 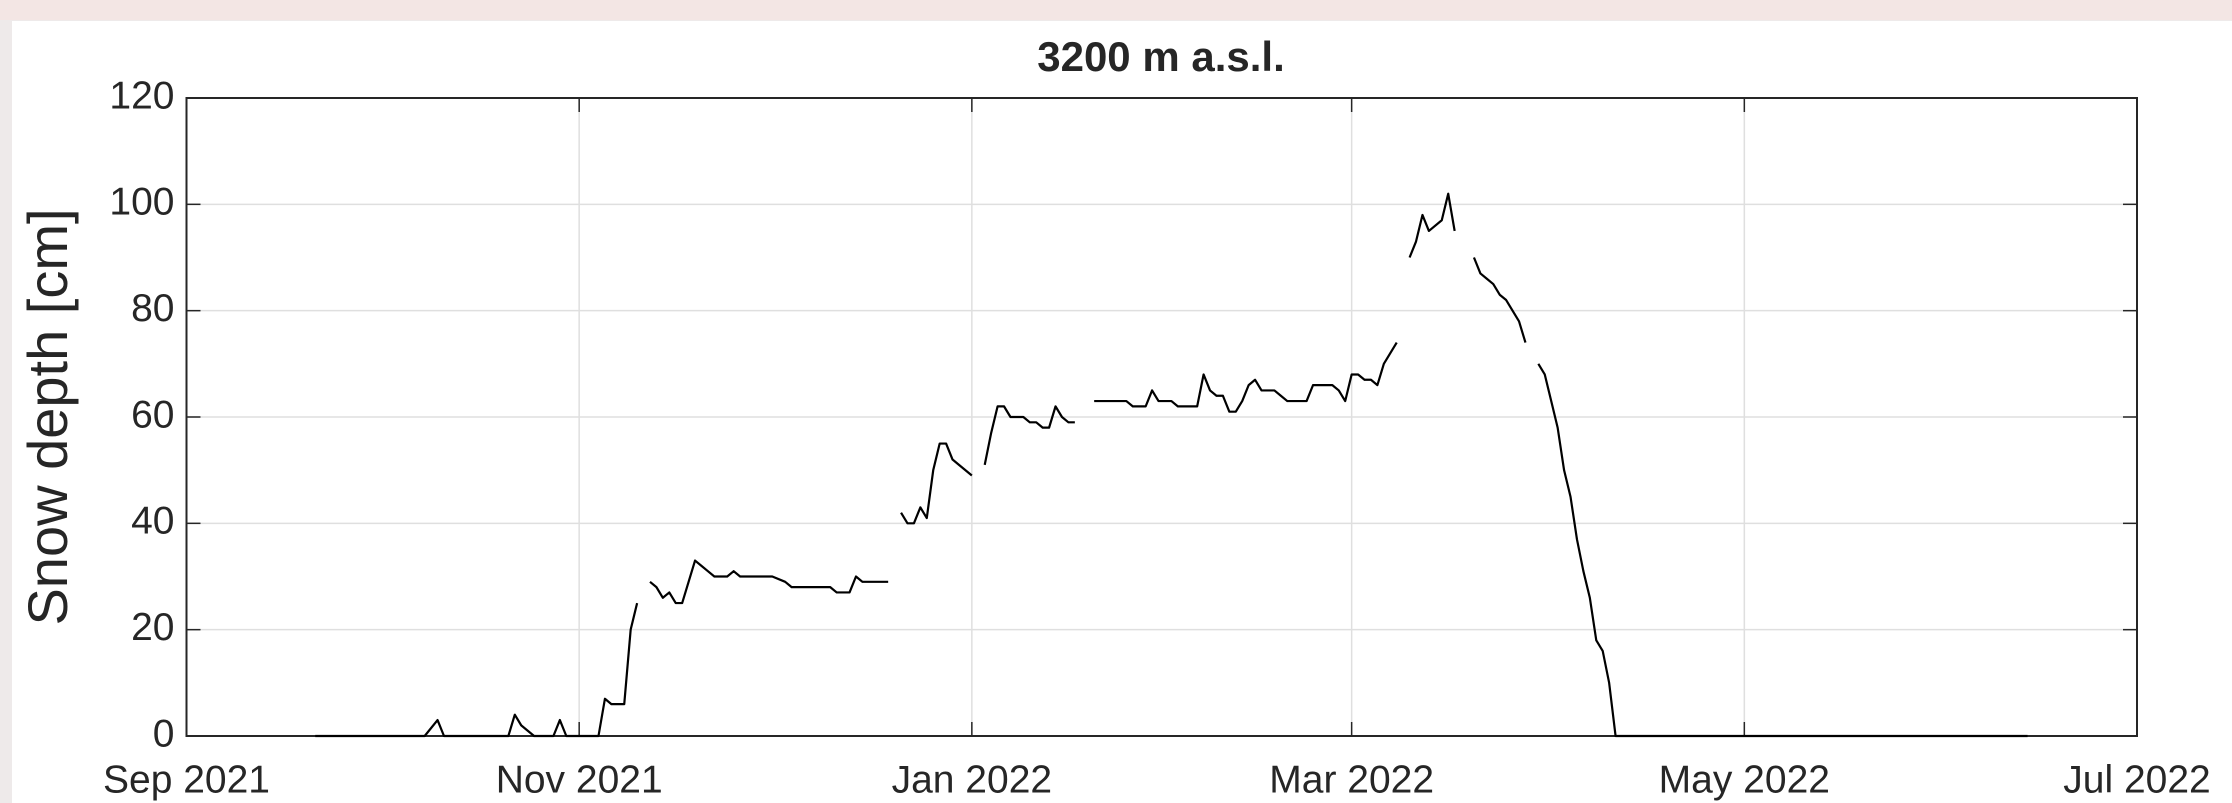 I want to click on y-tick-label: 120, so click(x=141, y=95).